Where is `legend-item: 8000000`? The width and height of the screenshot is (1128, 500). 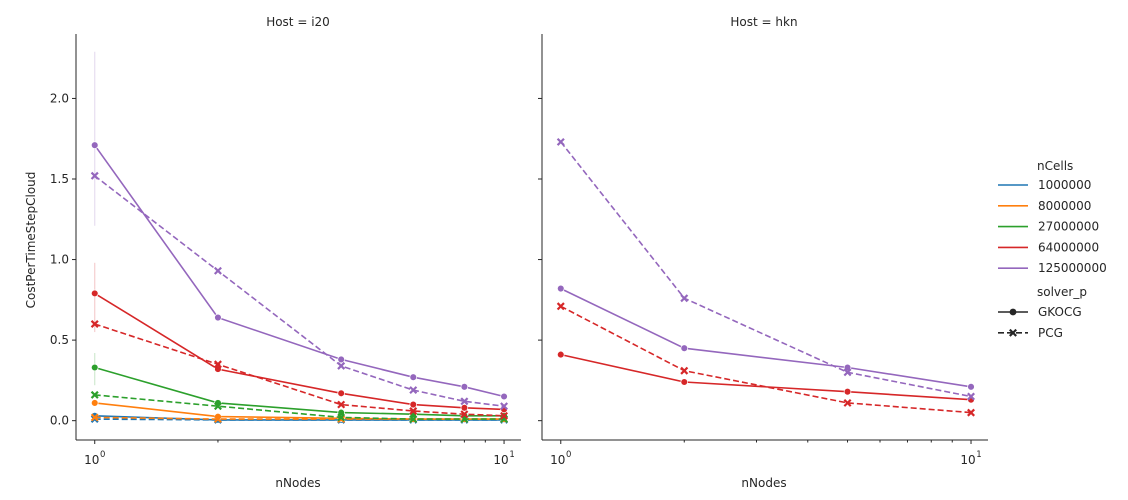 legend-item: 8000000 is located at coordinates (1044, 206).